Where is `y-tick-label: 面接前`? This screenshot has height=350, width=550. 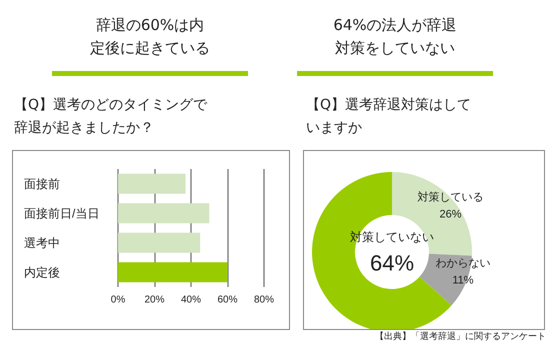 y-tick-label: 面接前 is located at coordinates (42, 183).